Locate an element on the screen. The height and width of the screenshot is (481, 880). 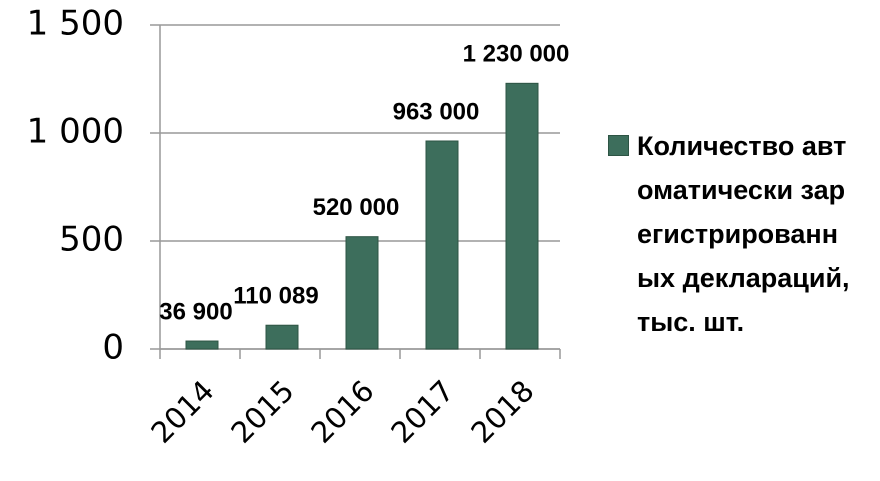
y-tick-label: 500 is located at coordinates (91, 240).